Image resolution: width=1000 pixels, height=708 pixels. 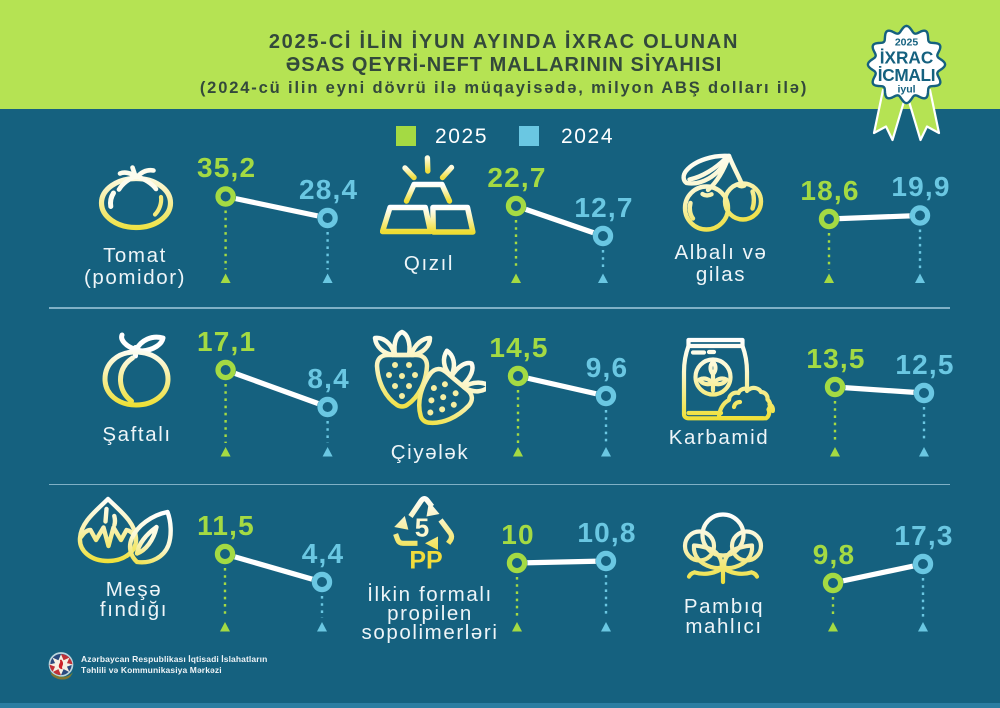 What do you see at coordinates (907, 43) in the screenshot?
I see `svg-text: 2025` at bounding box center [907, 43].